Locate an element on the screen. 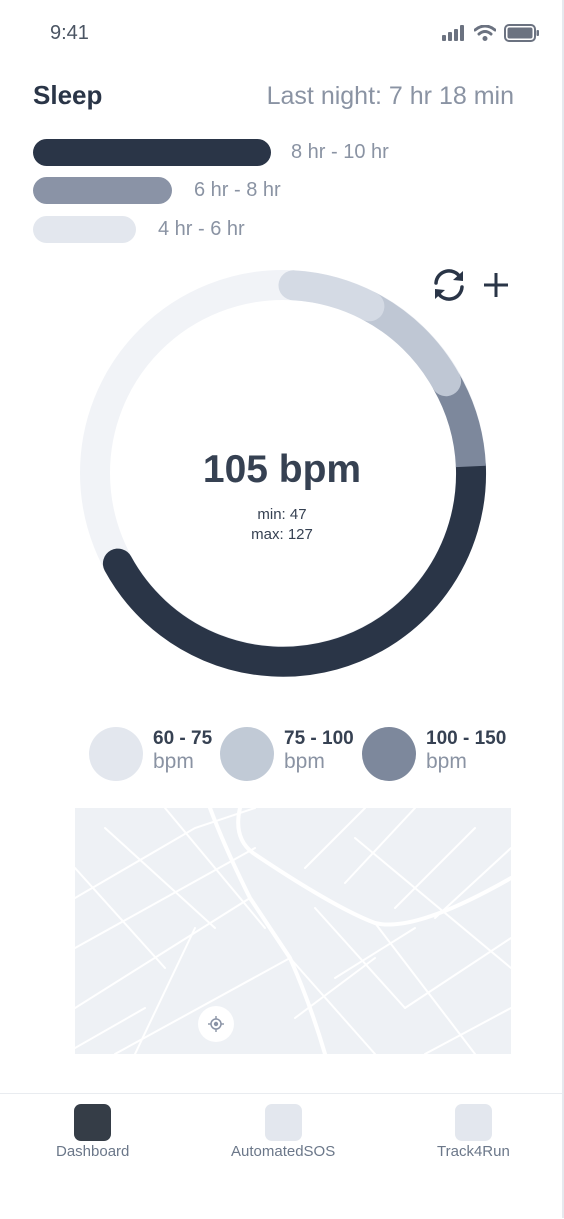 Image resolution: width=564 pixels, height=1219 pixels. sleep-label: 8 hr - 10 hr is located at coordinates (340, 152).